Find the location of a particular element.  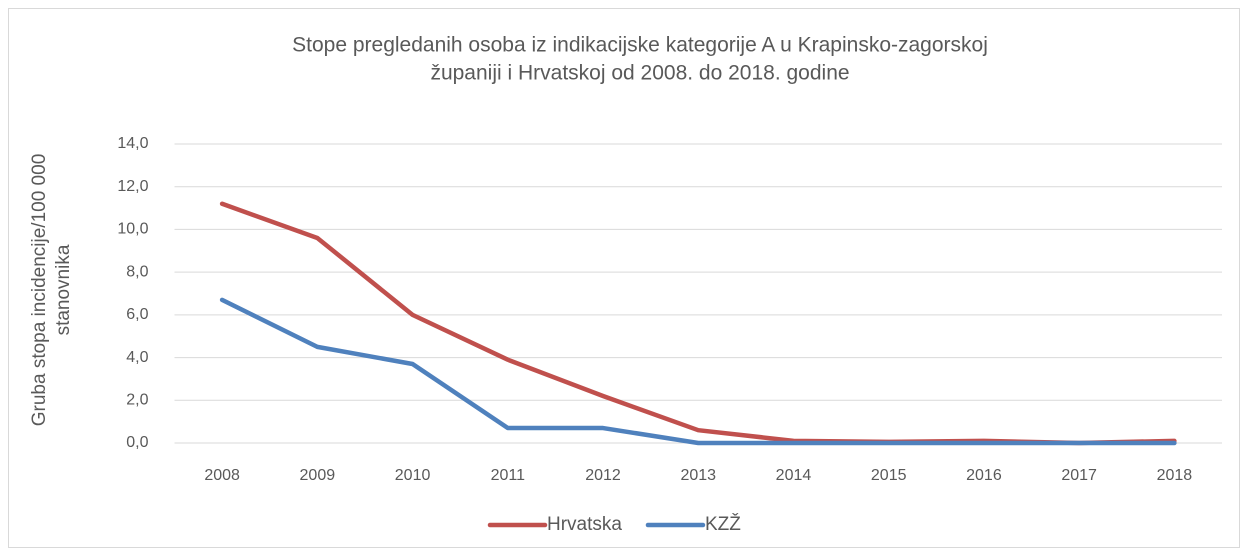

legend-label: KZŽ is located at coordinates (723, 524).